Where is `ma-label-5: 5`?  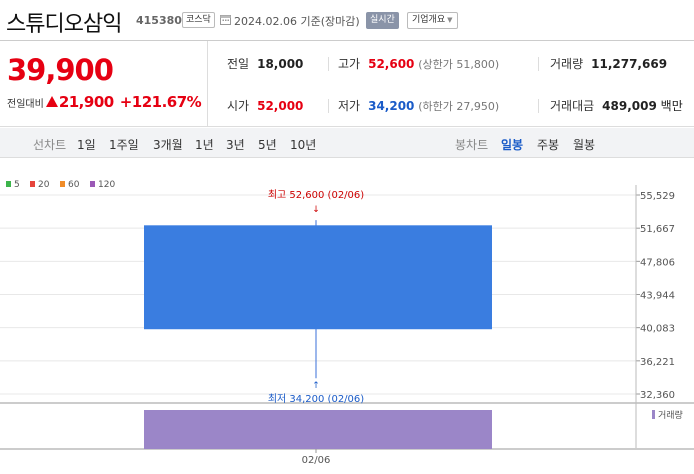
ma-label-5: 5 is located at coordinates (17, 185).